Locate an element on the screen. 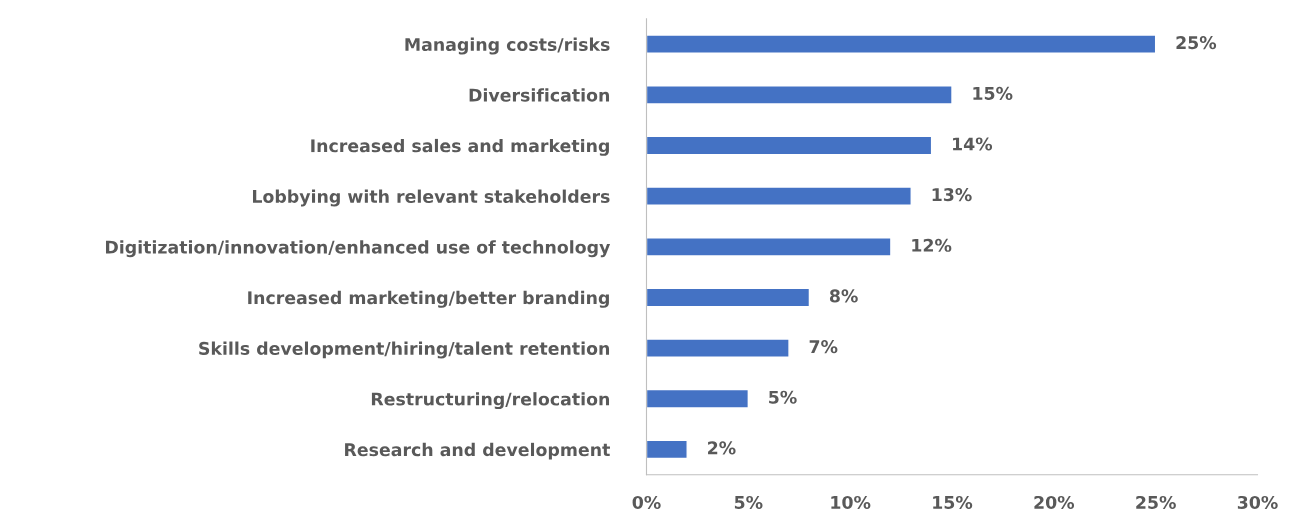 This screenshot has width=1314, height=524. x-tick-label: 25% is located at coordinates (1156, 502).